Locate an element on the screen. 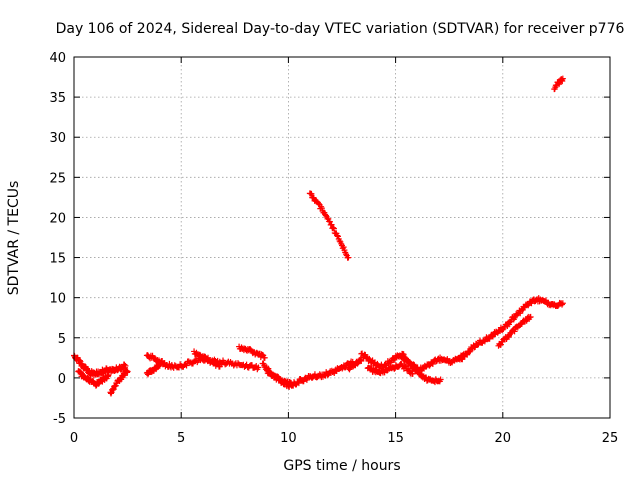 Image resolution: width=640 pixels, height=480 pixels. series-sat-o is located at coordinates (511, 329).